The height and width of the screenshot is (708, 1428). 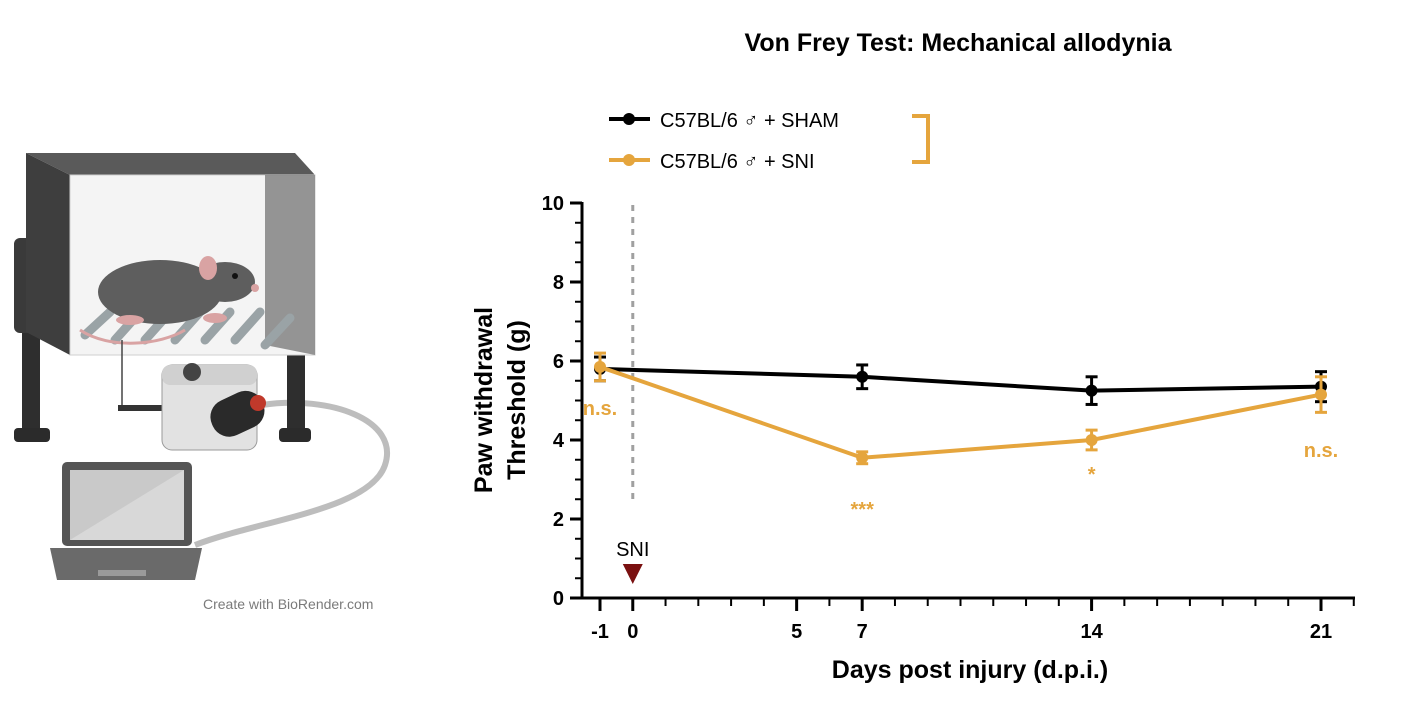 What do you see at coordinates (629, 160) in the screenshot?
I see `legend-marker-sni` at bounding box center [629, 160].